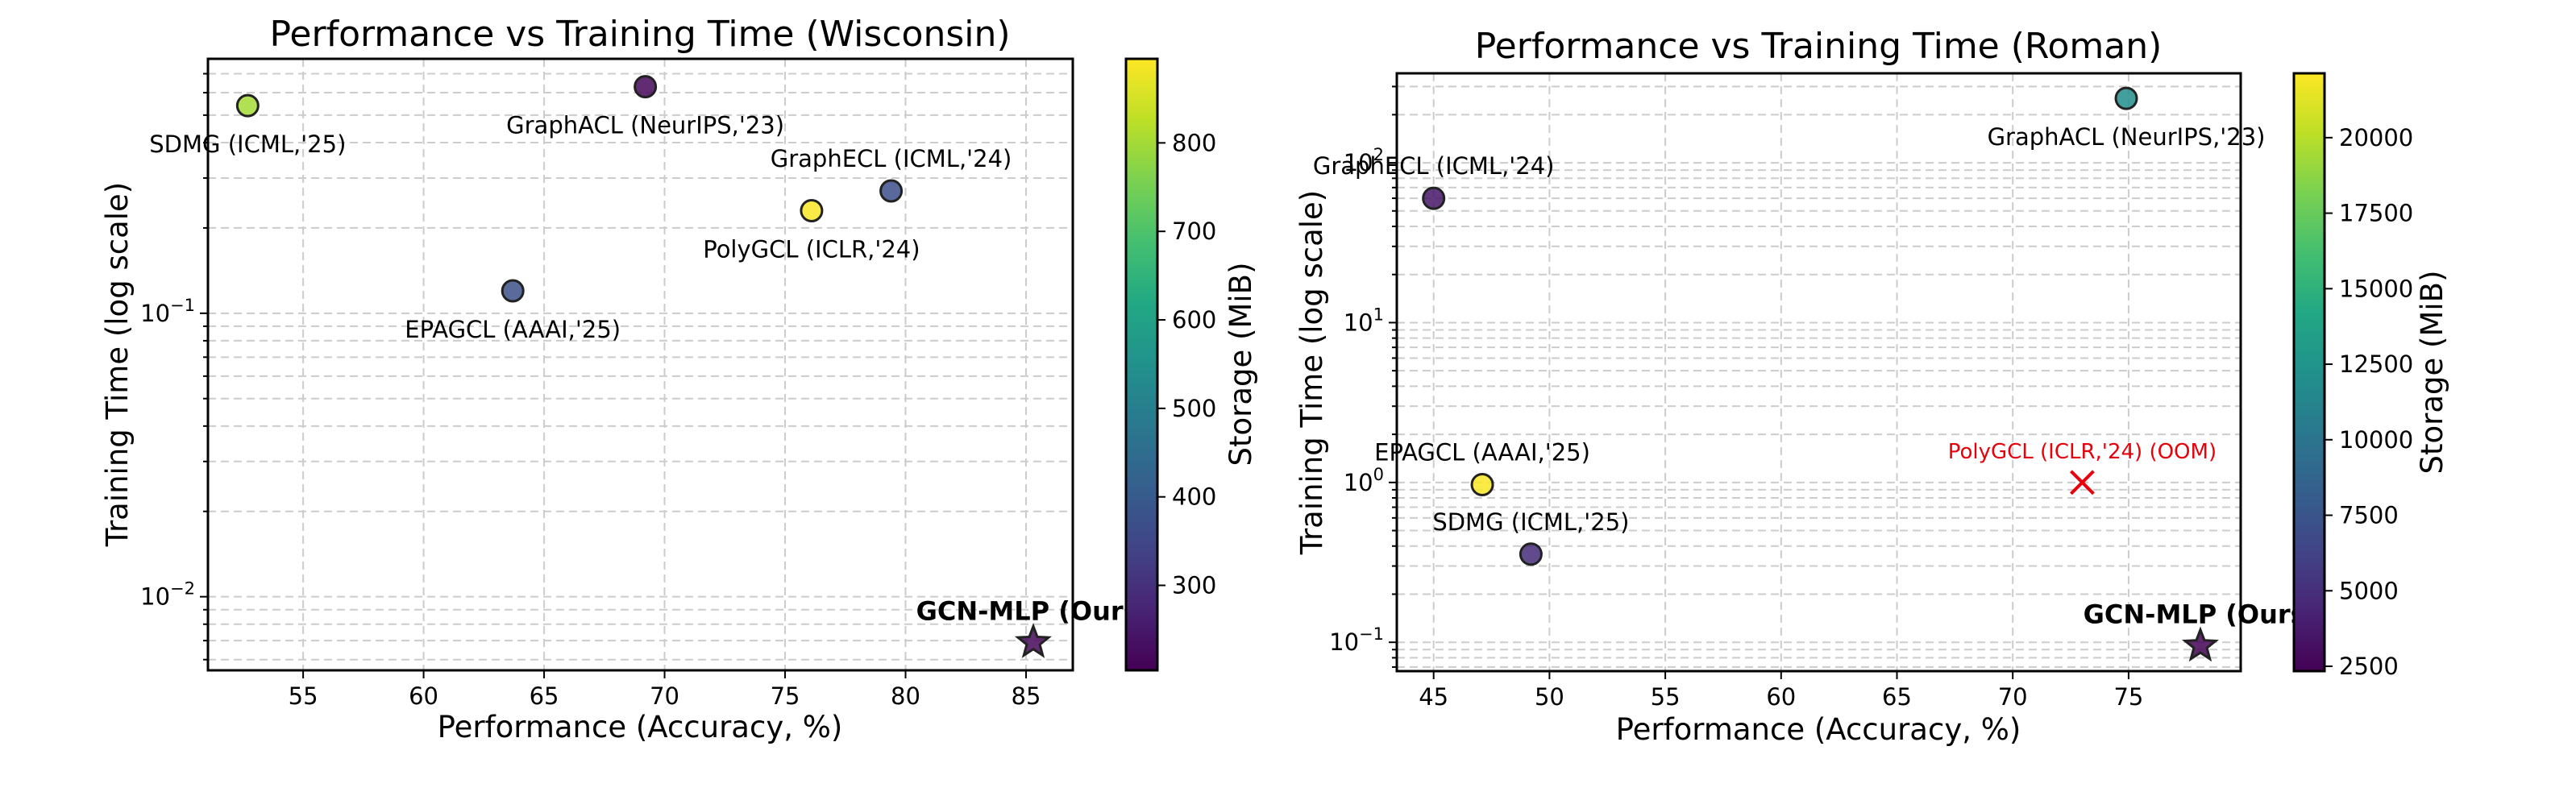 Image resolution: width=2576 pixels, height=796 pixels. What do you see at coordinates (1194, 320) in the screenshot?
I see `colorbar-tick-label: 600` at bounding box center [1194, 320].